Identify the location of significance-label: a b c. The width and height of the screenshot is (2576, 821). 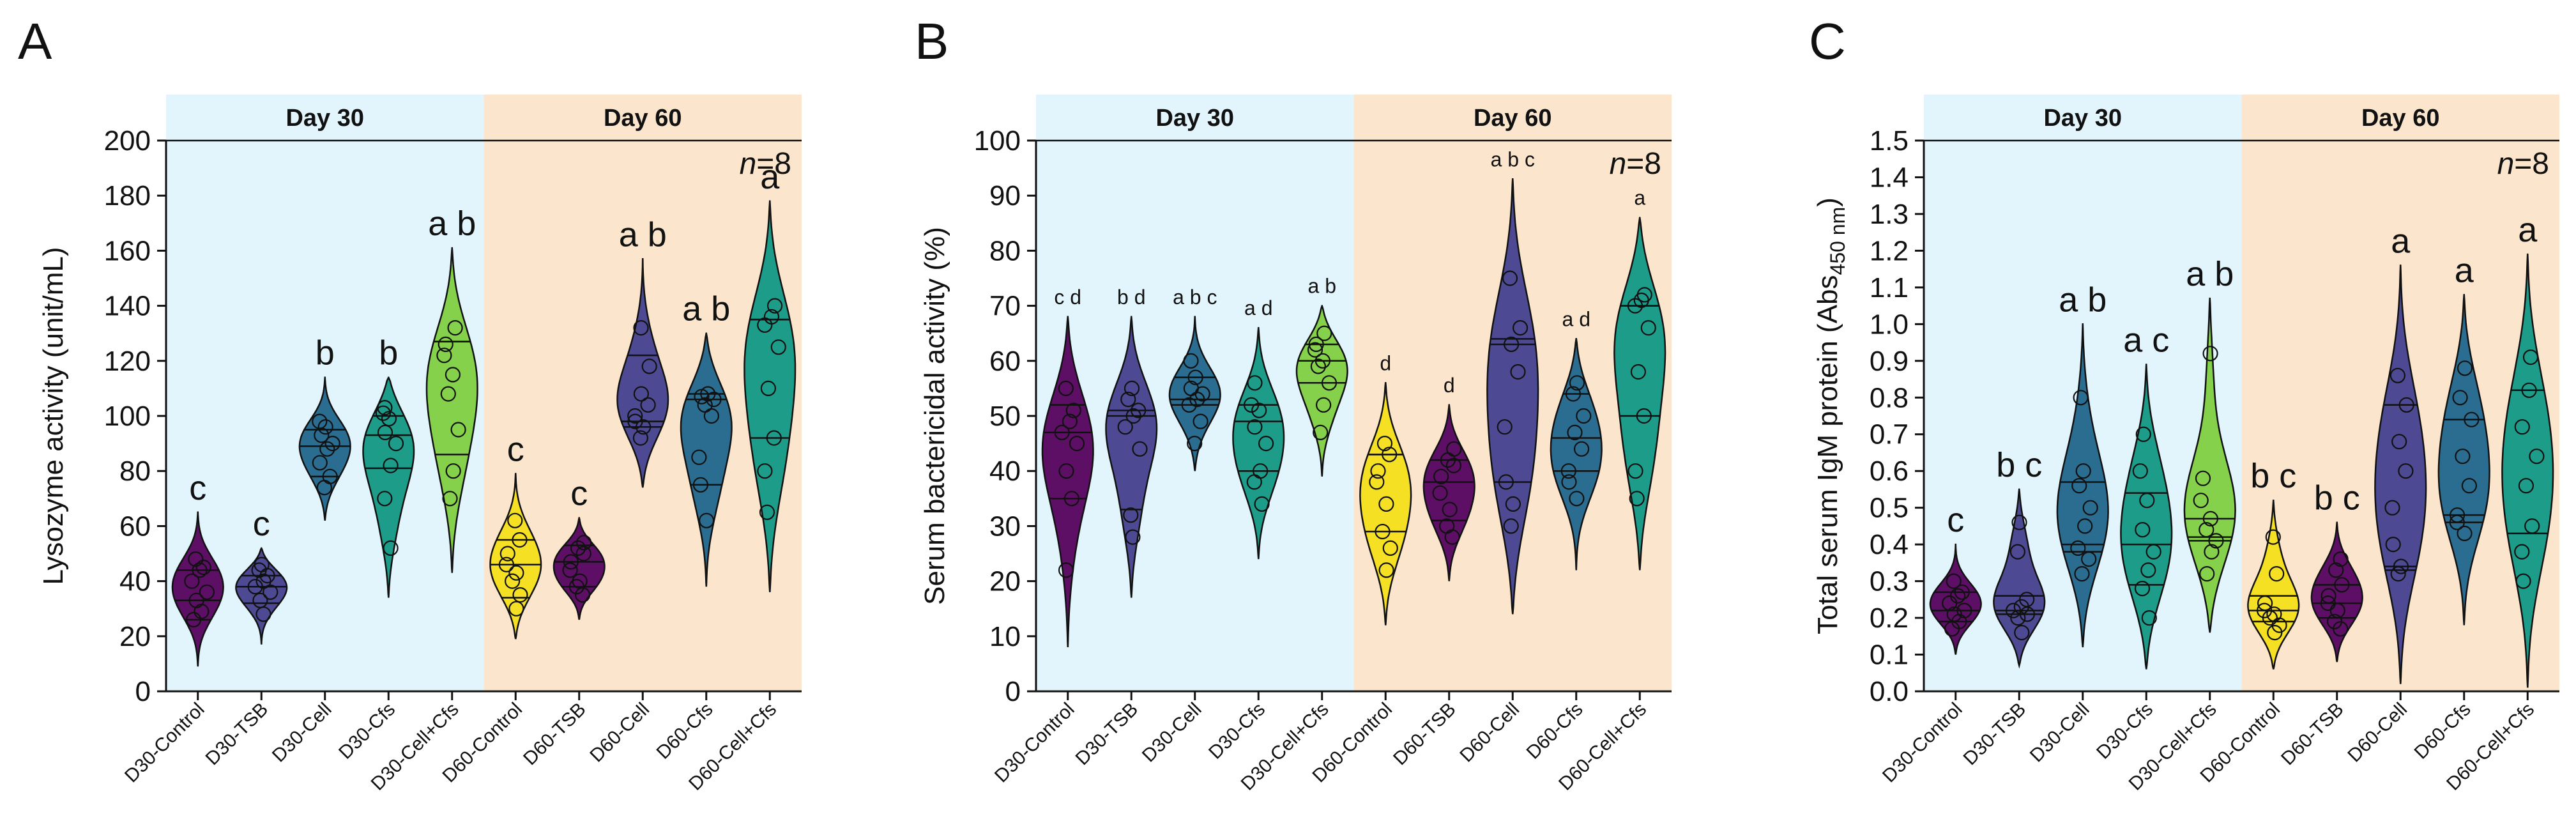
(1195, 297).